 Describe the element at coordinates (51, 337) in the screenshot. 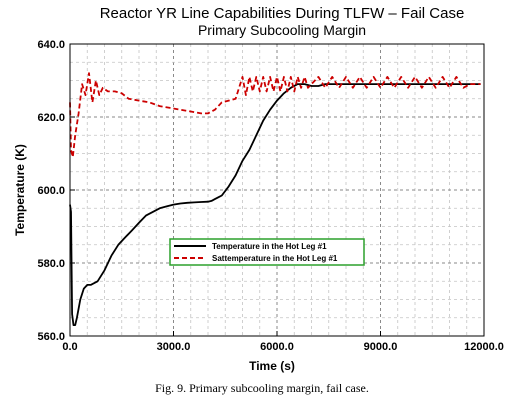

I see `y-tick-label: 560.0` at that location.